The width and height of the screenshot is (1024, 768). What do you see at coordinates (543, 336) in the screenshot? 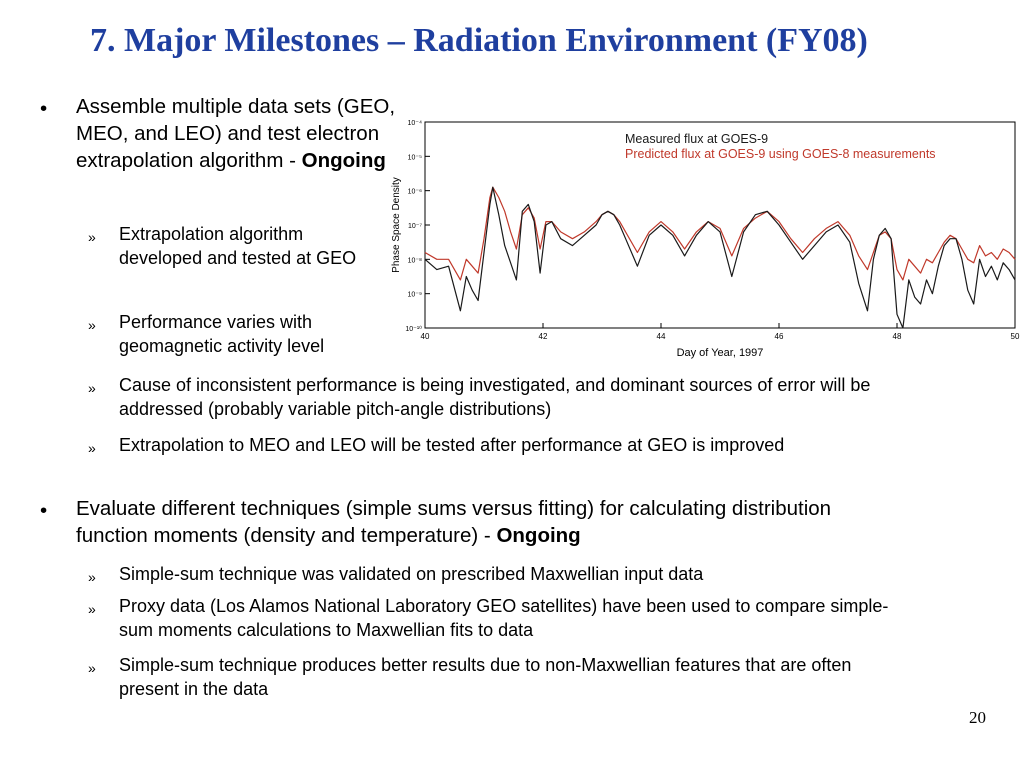
I see `x-tick-label: 42` at bounding box center [543, 336].